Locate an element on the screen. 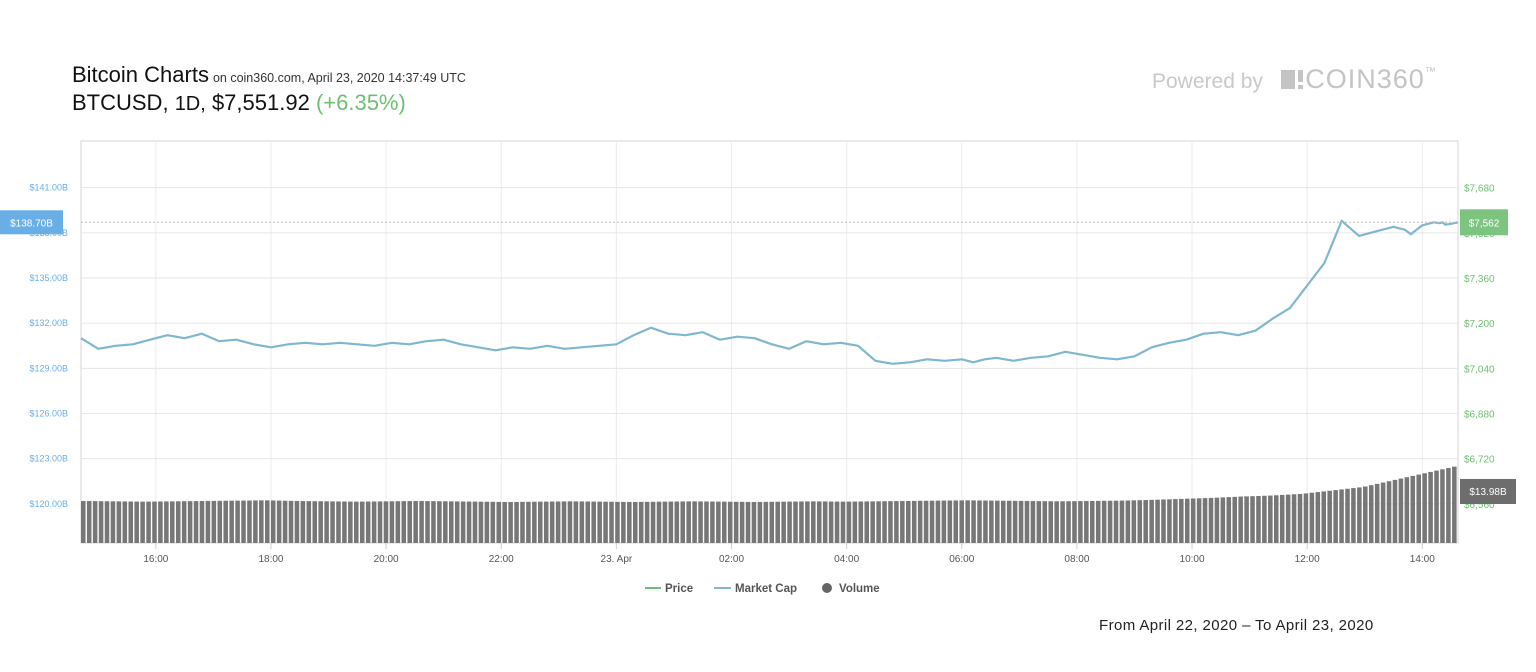  x-tick-label: 22:00 is located at coordinates (501, 559).